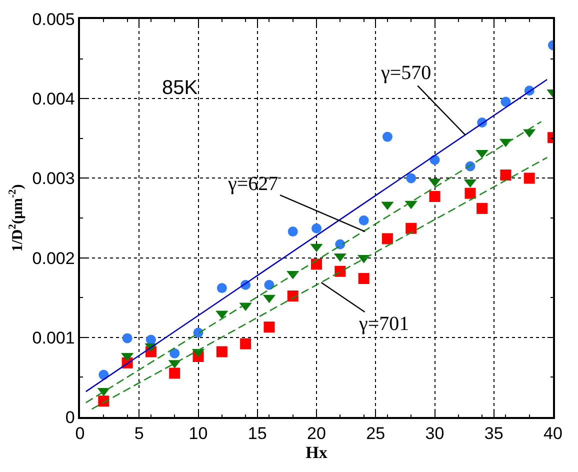  What do you see at coordinates (180, 88) in the screenshot?
I see `annotation: 85K` at bounding box center [180, 88].